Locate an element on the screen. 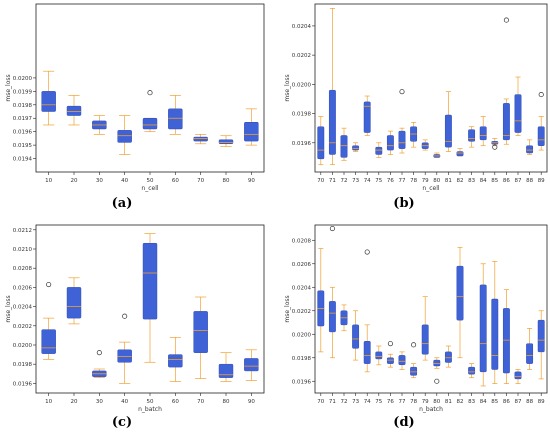 This screenshot has height=434, width=550. x-tick-label: 89 is located at coordinates (541, 402).